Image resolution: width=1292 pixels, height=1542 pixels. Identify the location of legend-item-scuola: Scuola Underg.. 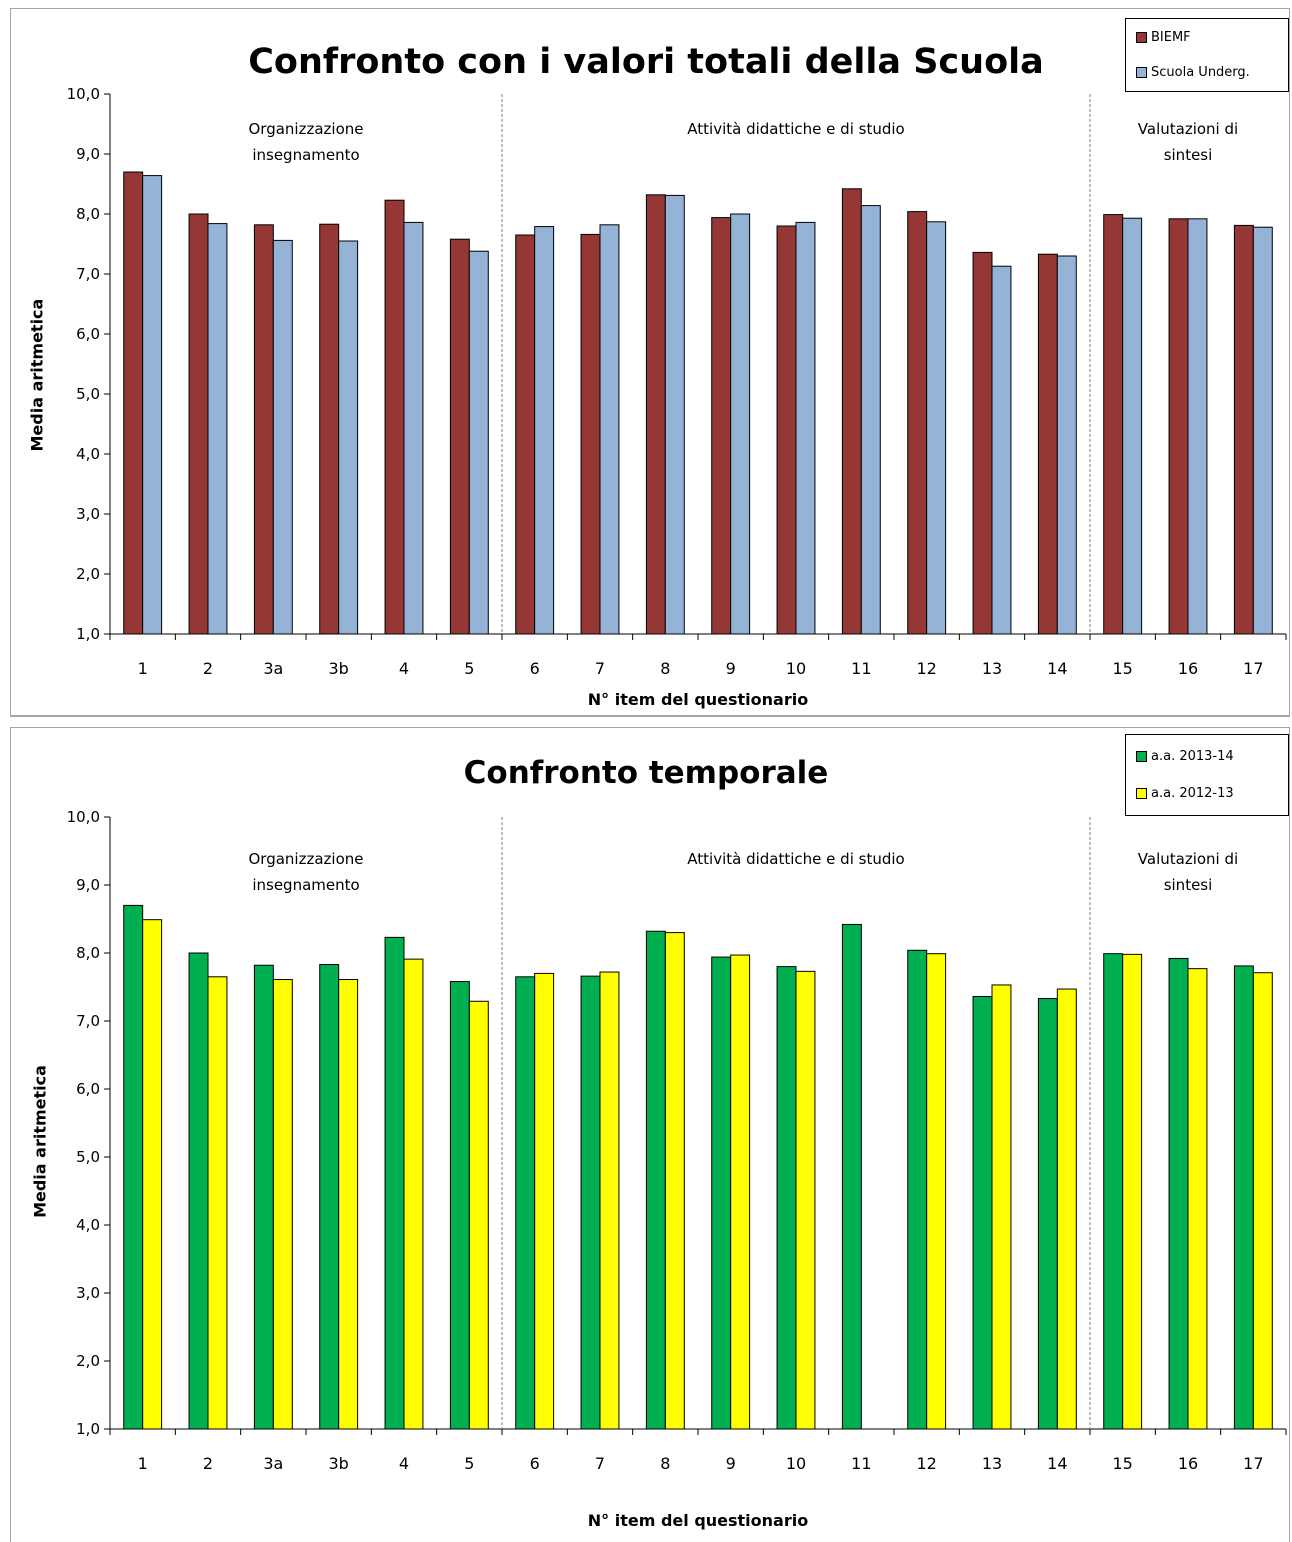
(1193, 72).